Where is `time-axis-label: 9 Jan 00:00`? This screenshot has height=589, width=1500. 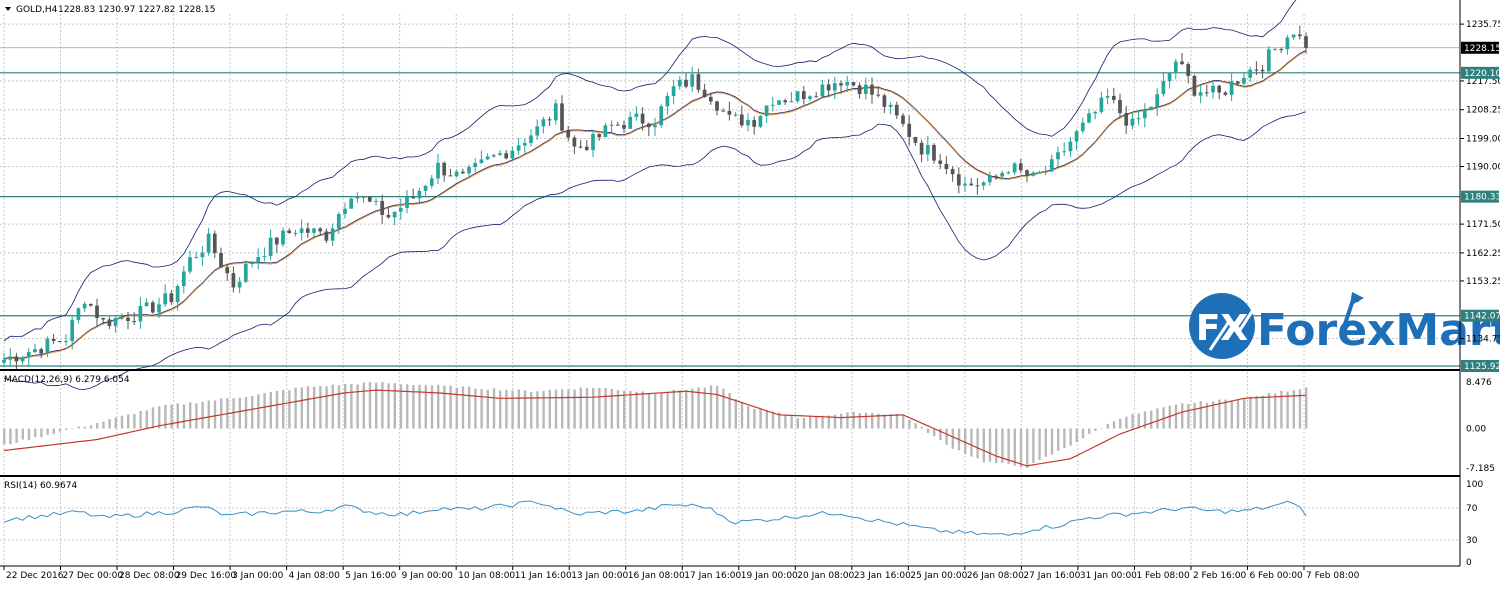 time-axis-label: 9 Jan 00:00 is located at coordinates (428, 576).